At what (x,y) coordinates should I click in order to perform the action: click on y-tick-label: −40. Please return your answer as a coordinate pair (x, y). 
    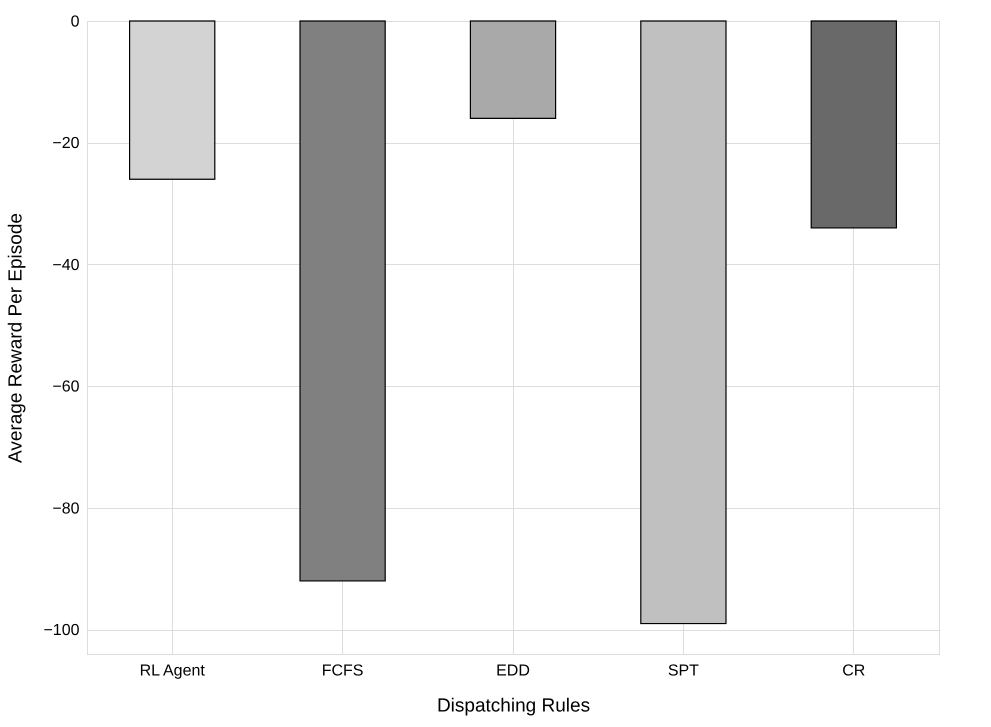
    Looking at the image, I should click on (66, 265).